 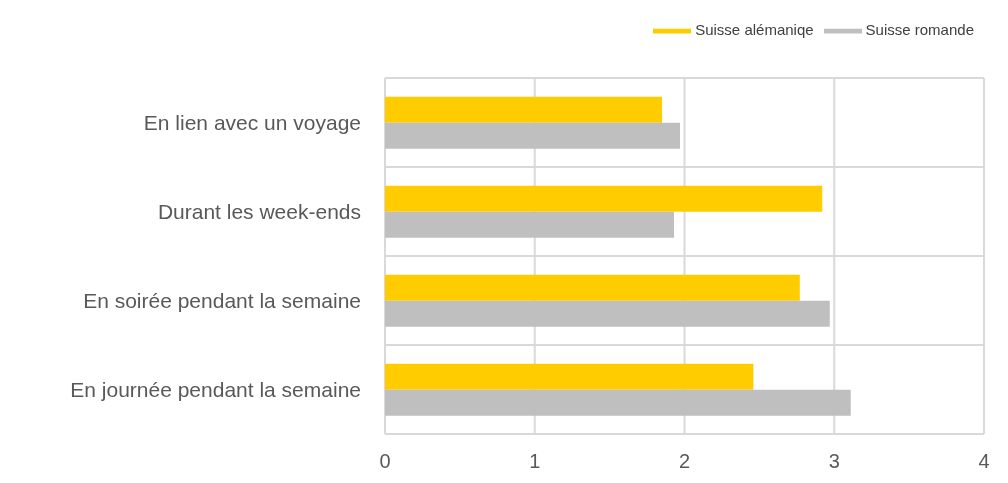 What do you see at coordinates (222, 300) in the screenshot?
I see `y-tick-label: En soirée pendant la semaine` at bounding box center [222, 300].